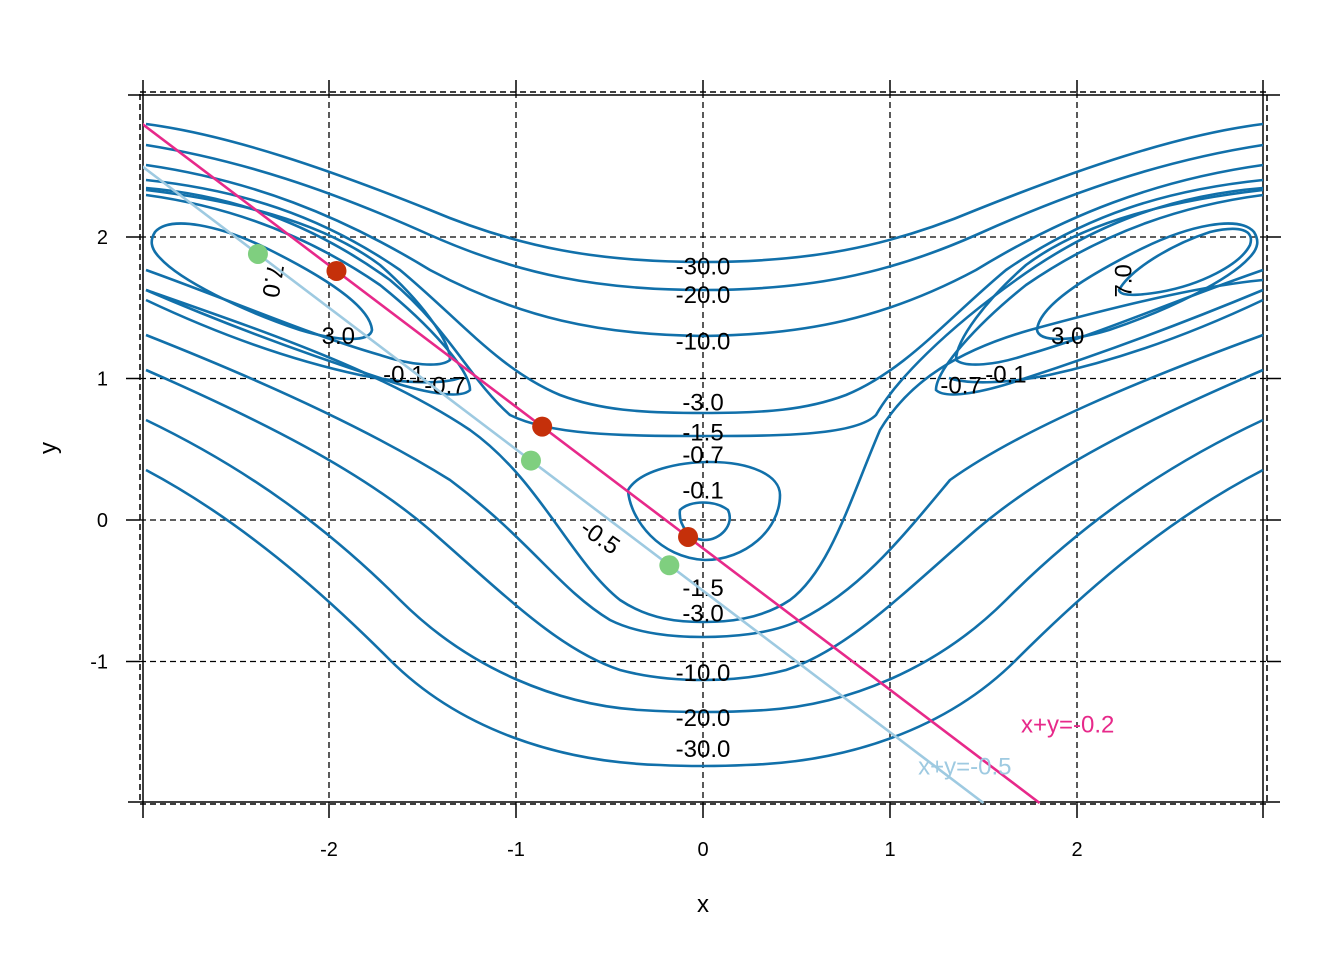 This screenshot has width=1344, height=960. Describe the element at coordinates (1076, 850) in the screenshot. I see `x-tick-label: 2` at that location.